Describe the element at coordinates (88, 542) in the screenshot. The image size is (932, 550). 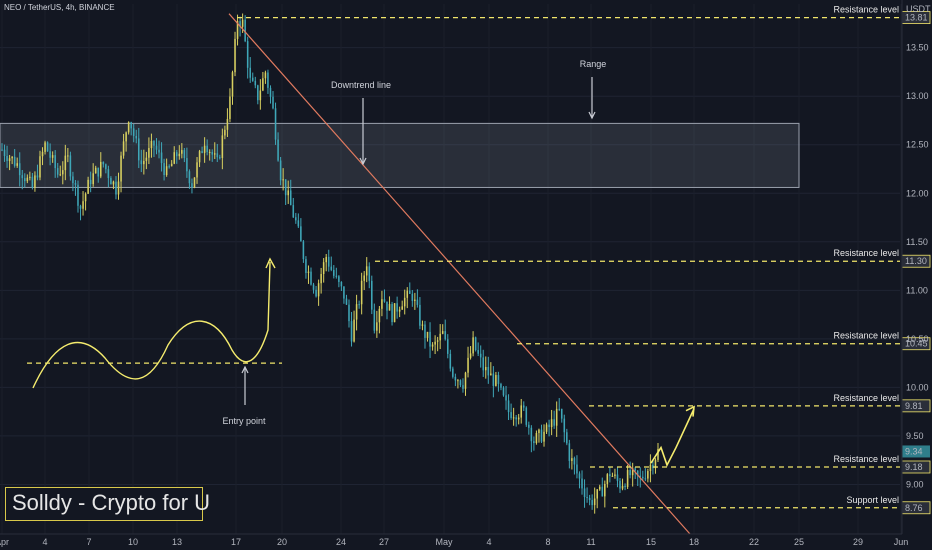
I see `x-tick-label: 7` at that location.